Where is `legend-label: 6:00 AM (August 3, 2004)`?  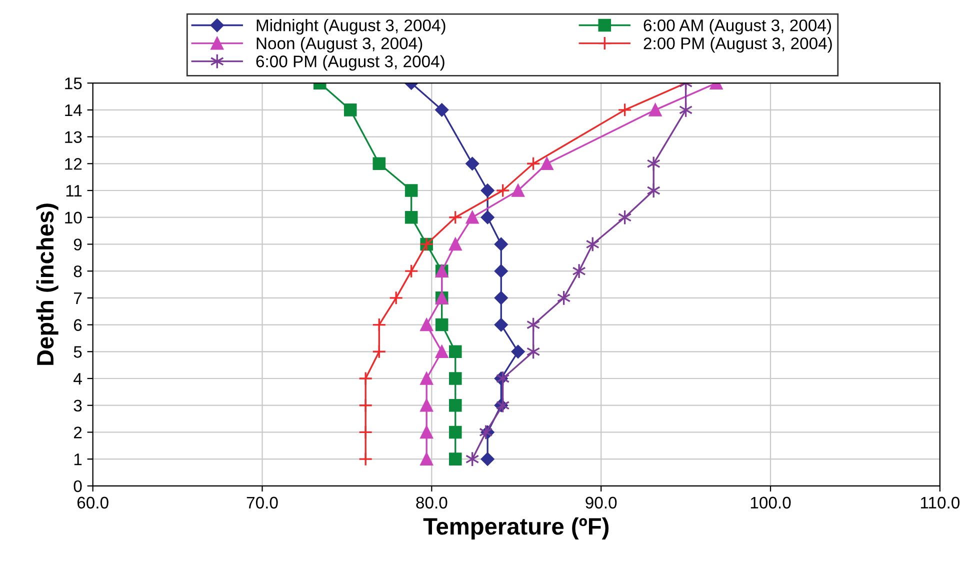
legend-label: 6:00 AM (August 3, 2004) is located at coordinates (737, 27).